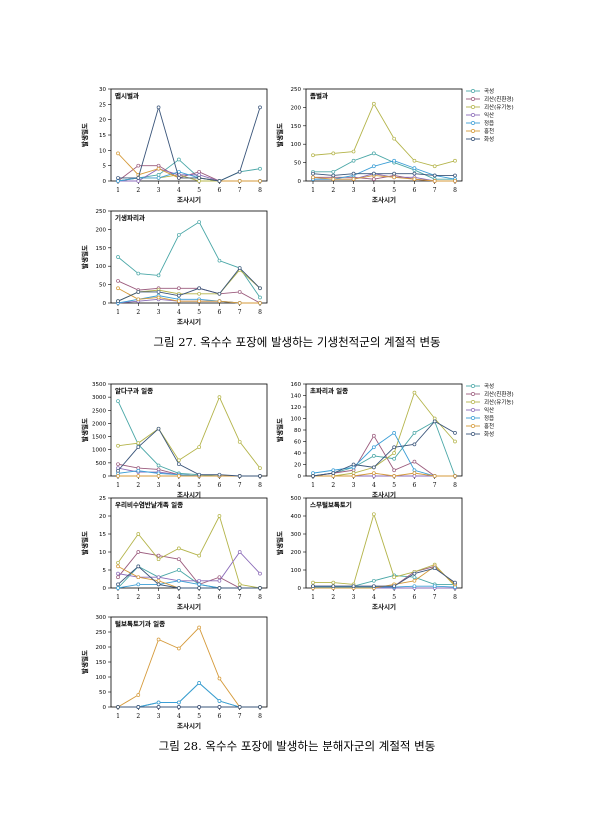 Image resolution: width=594 pixels, height=840 pixels. Describe the element at coordinates (102, 90) in the screenshot. I see `y-tick-label: 30` at that location.